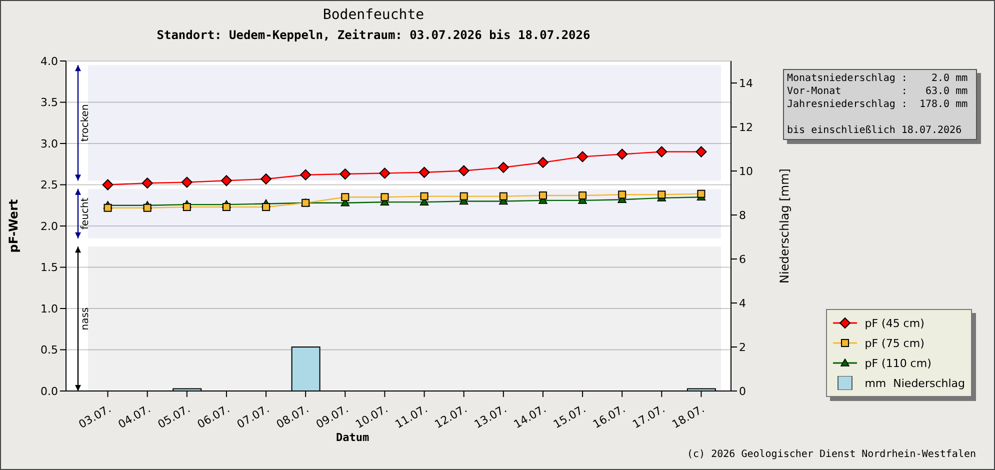  Describe the element at coordinates (878, 104) in the screenshot. I see `text: Jahresniederschlag : 178.0 mm` at that location.